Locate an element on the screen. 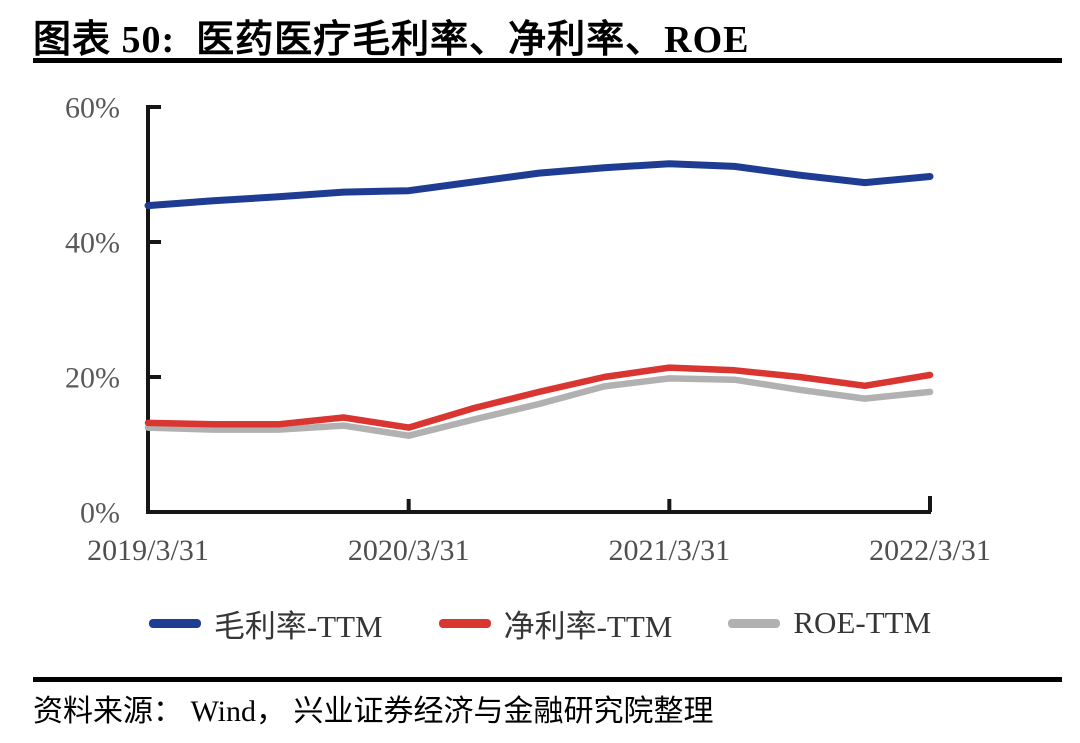  y-tick-label-40: 40% is located at coordinates (92, 243).